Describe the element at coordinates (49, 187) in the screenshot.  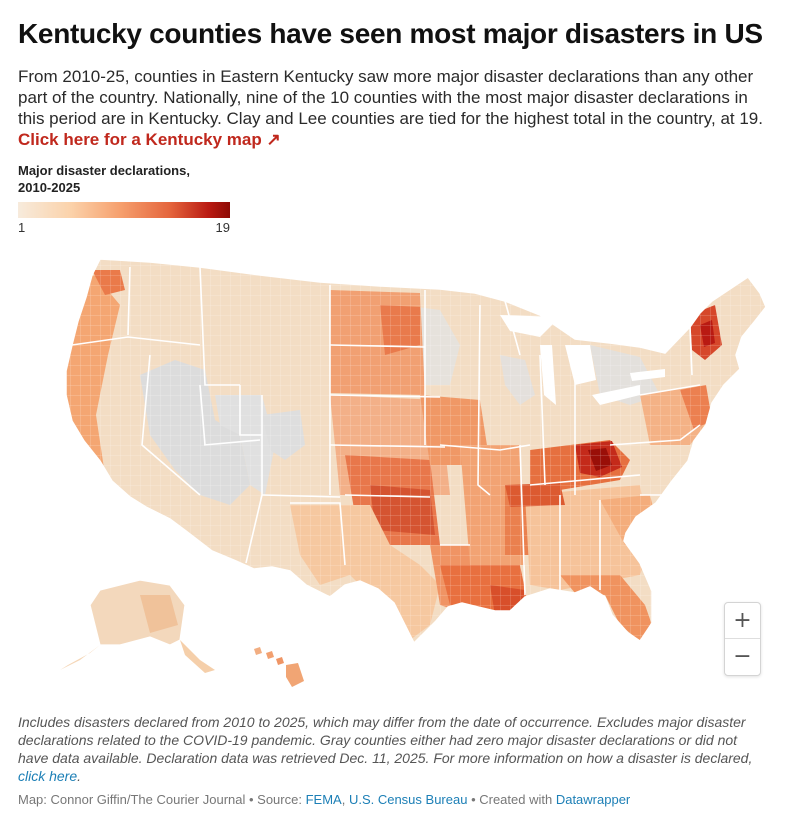
I see `legend-title-line2: 2010-2025` at that location.